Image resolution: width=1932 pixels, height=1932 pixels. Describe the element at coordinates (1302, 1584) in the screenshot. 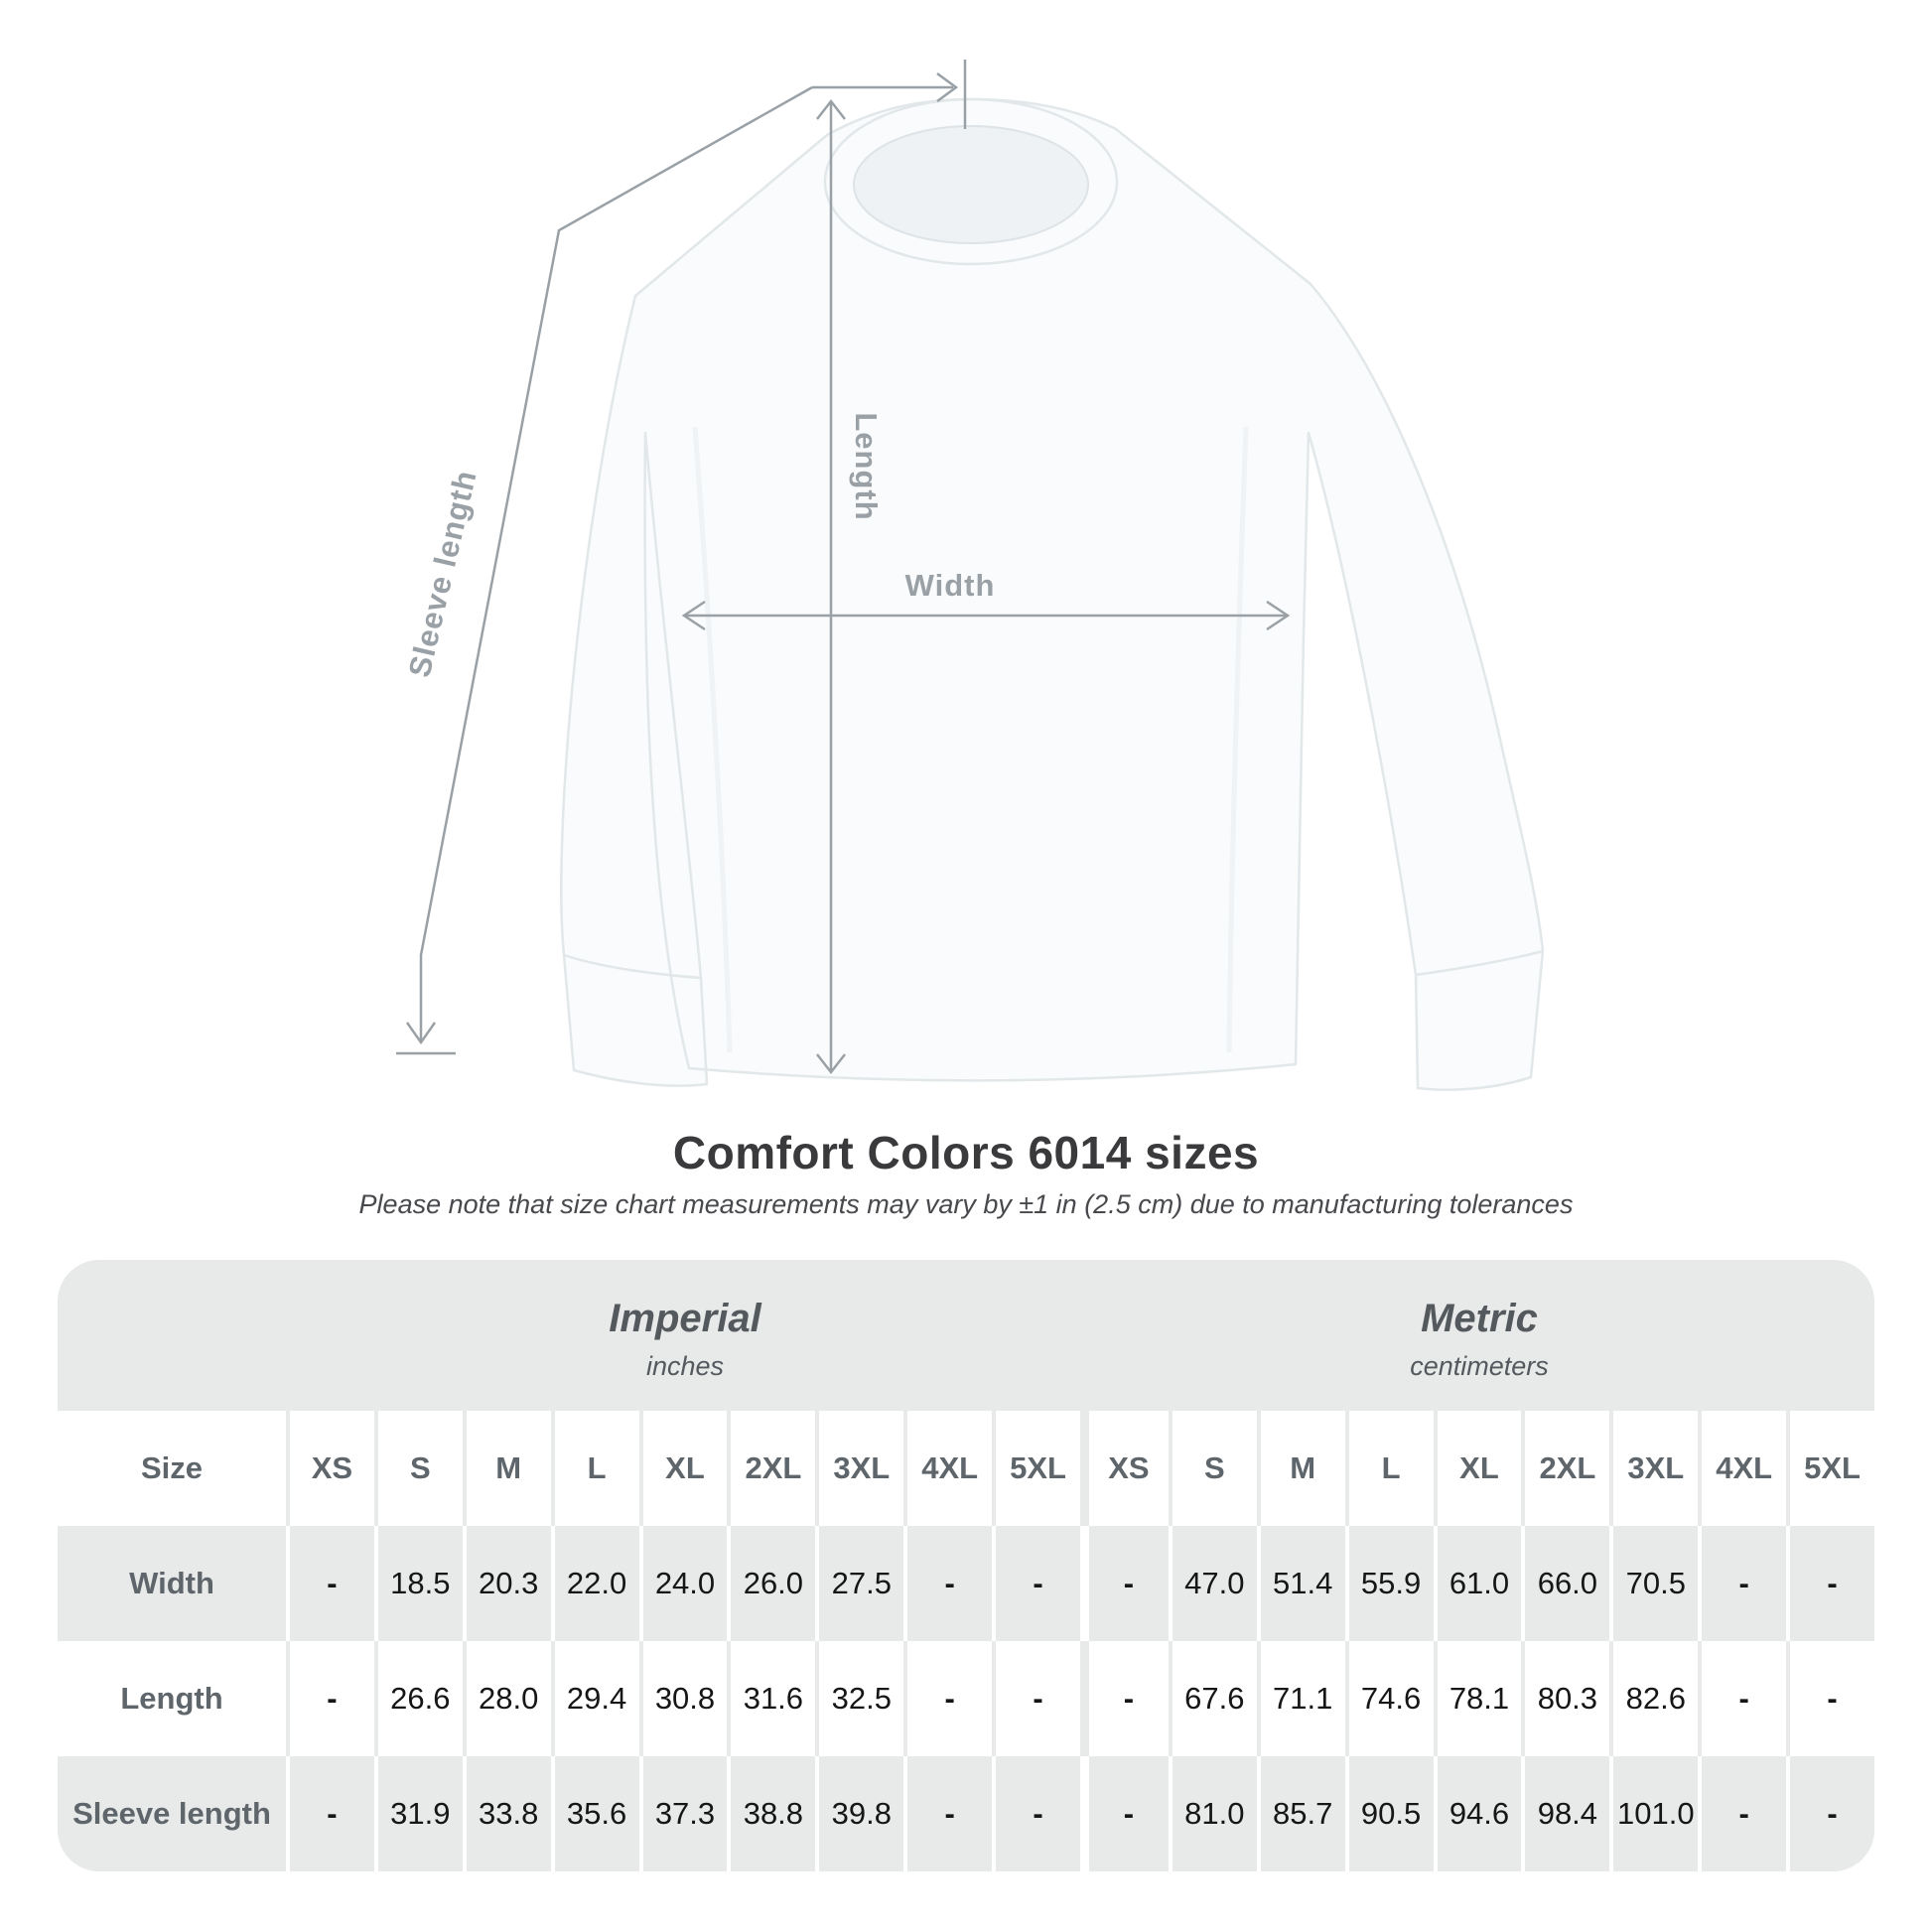

I see `measurement-cell: 51.4` at that location.